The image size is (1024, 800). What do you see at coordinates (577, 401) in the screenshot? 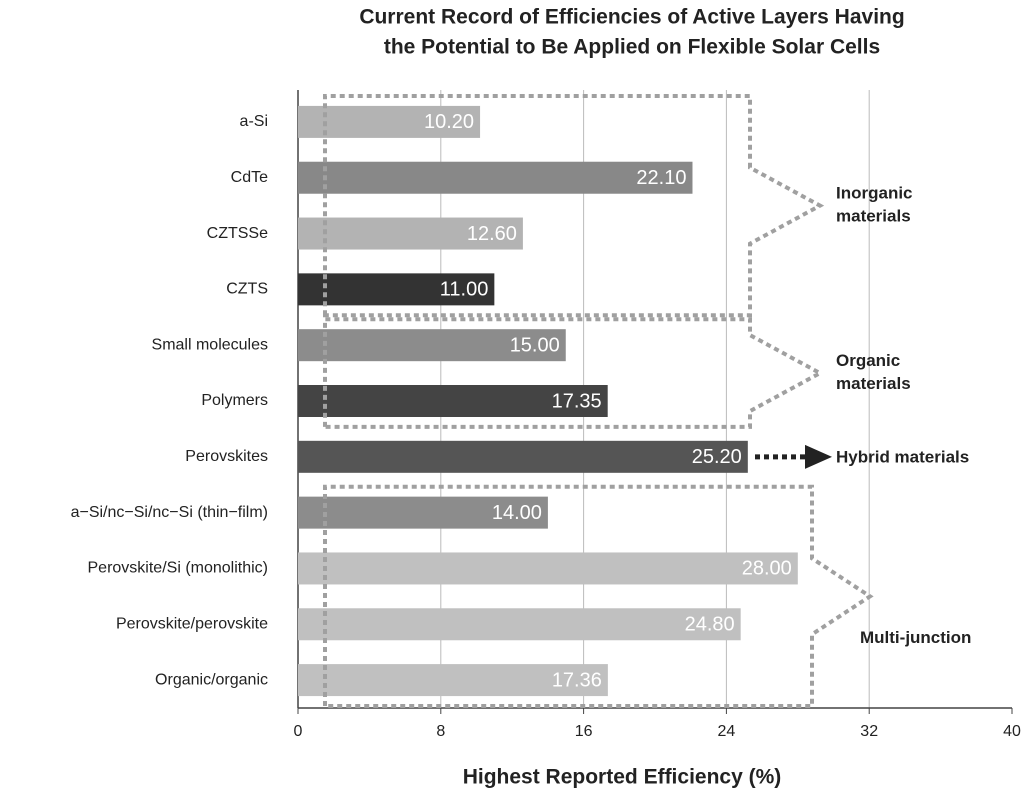
I see `value-label: 17.35` at bounding box center [577, 401].